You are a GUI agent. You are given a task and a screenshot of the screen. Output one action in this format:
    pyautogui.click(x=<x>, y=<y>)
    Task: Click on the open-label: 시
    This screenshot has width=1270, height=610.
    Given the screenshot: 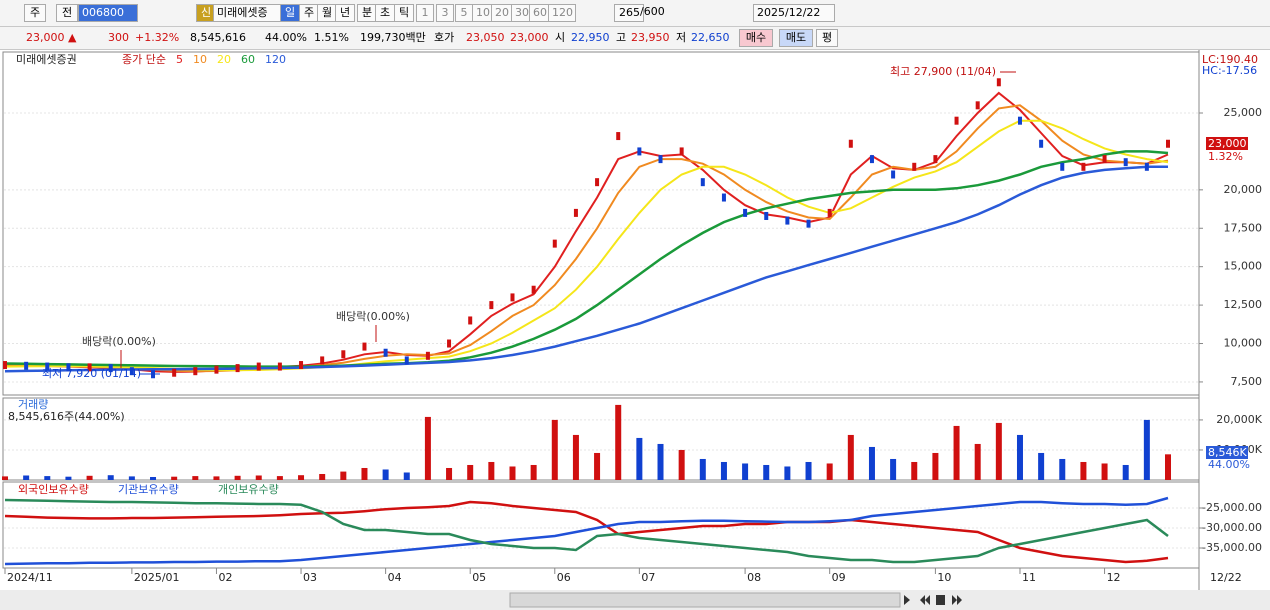 What is the action you would take?
    pyautogui.click(x=560, y=37)
    